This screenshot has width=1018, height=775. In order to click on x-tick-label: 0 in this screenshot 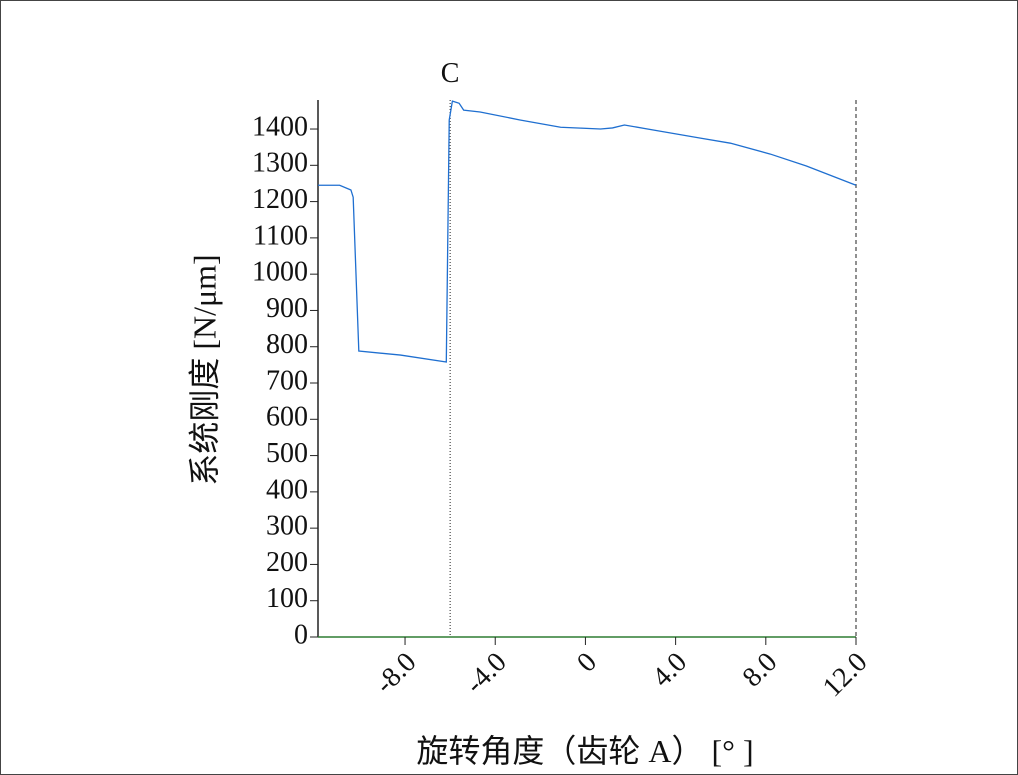, I will do `click(587, 663)`.